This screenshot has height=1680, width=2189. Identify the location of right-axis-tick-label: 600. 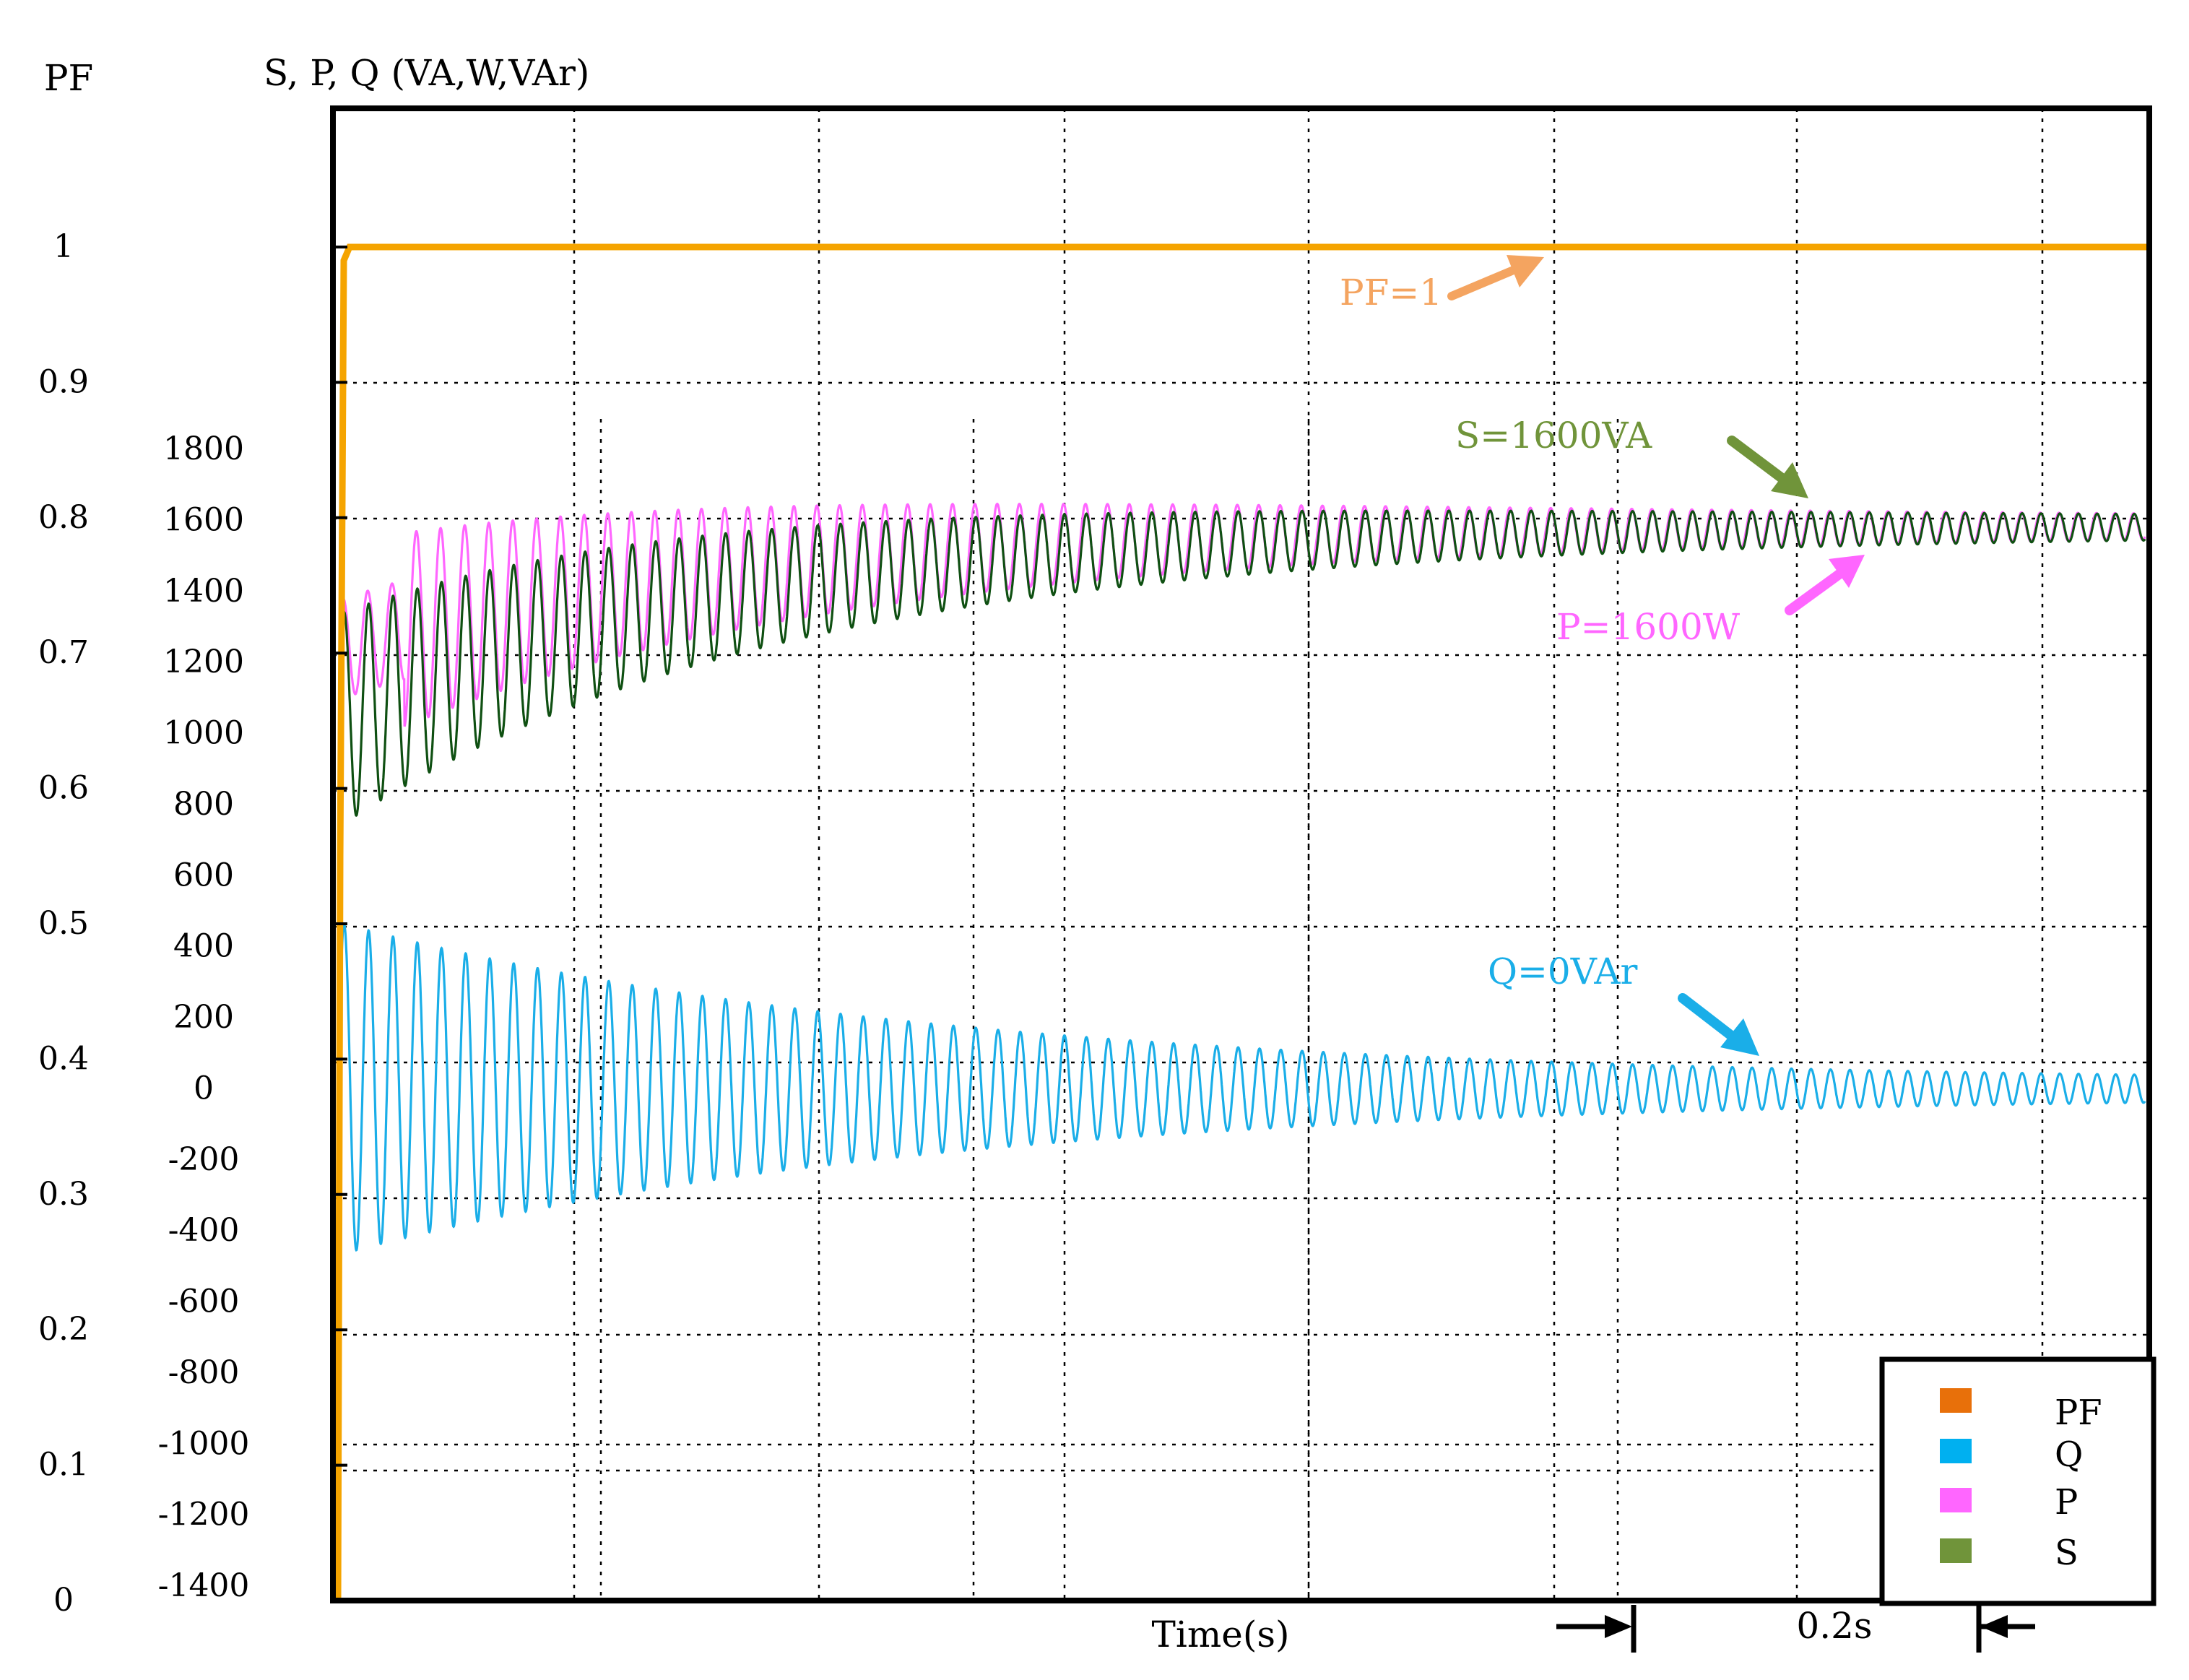
(204, 875).